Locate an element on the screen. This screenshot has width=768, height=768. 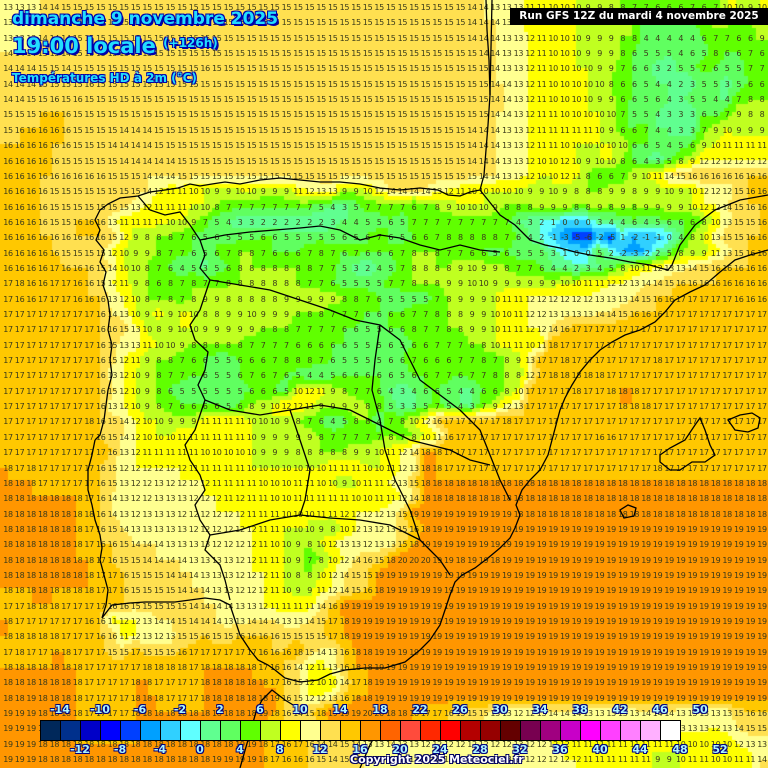
grid-temperature-value: 14 is located at coordinates (66, 54).